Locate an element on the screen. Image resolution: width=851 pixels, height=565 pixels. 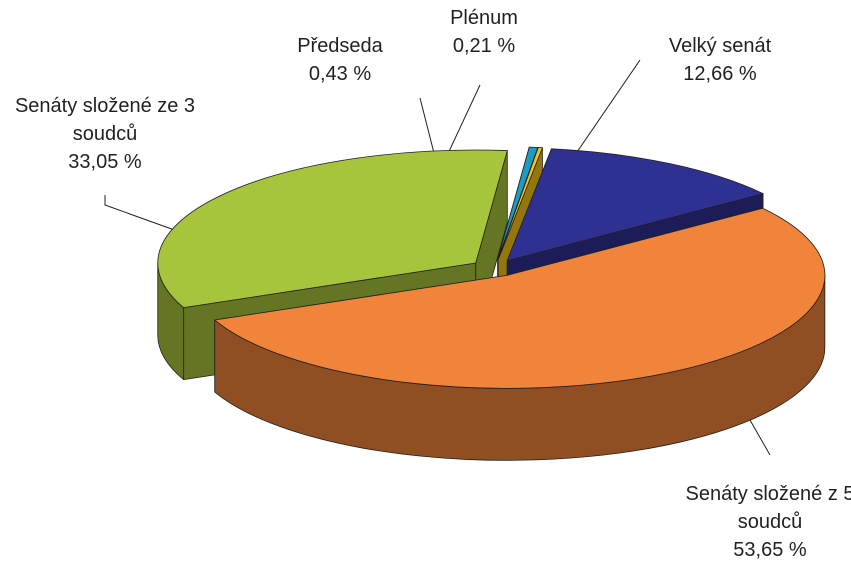
label-name: Senáty složené z 5 soudců is located at coordinates (768, 508).